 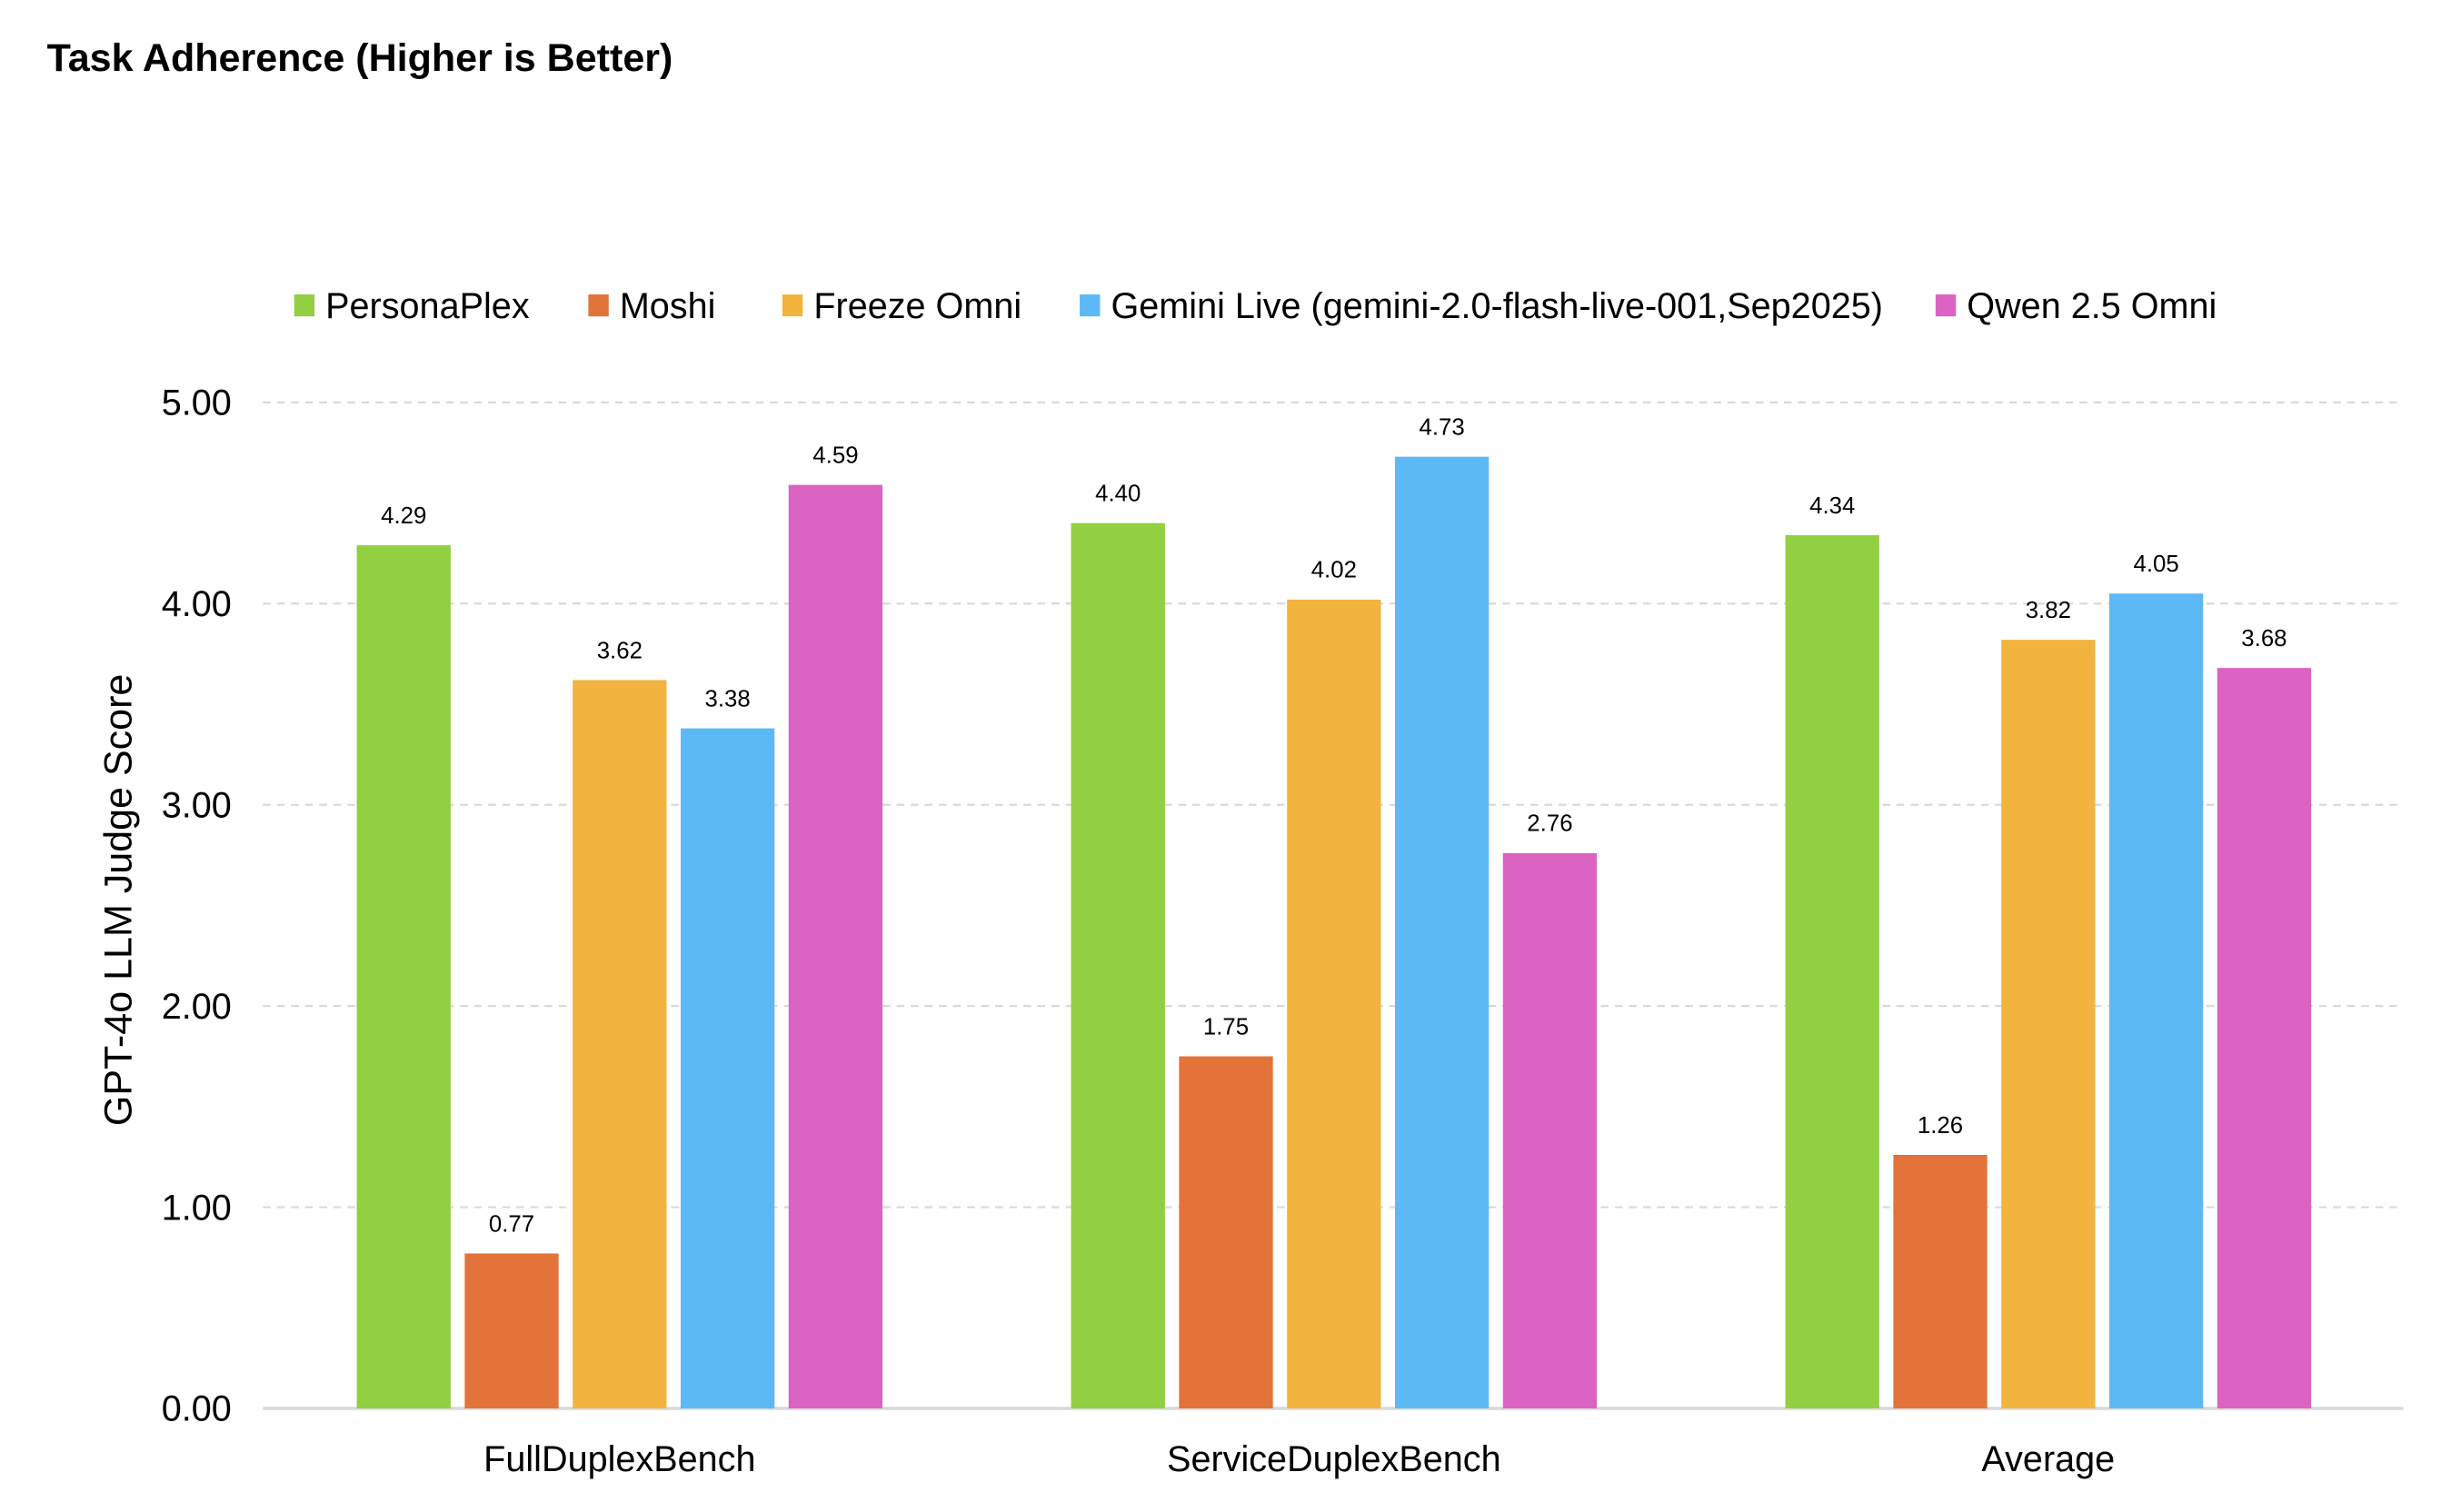 I want to click on legend-label: Freeze Omni, so click(x=917, y=306).